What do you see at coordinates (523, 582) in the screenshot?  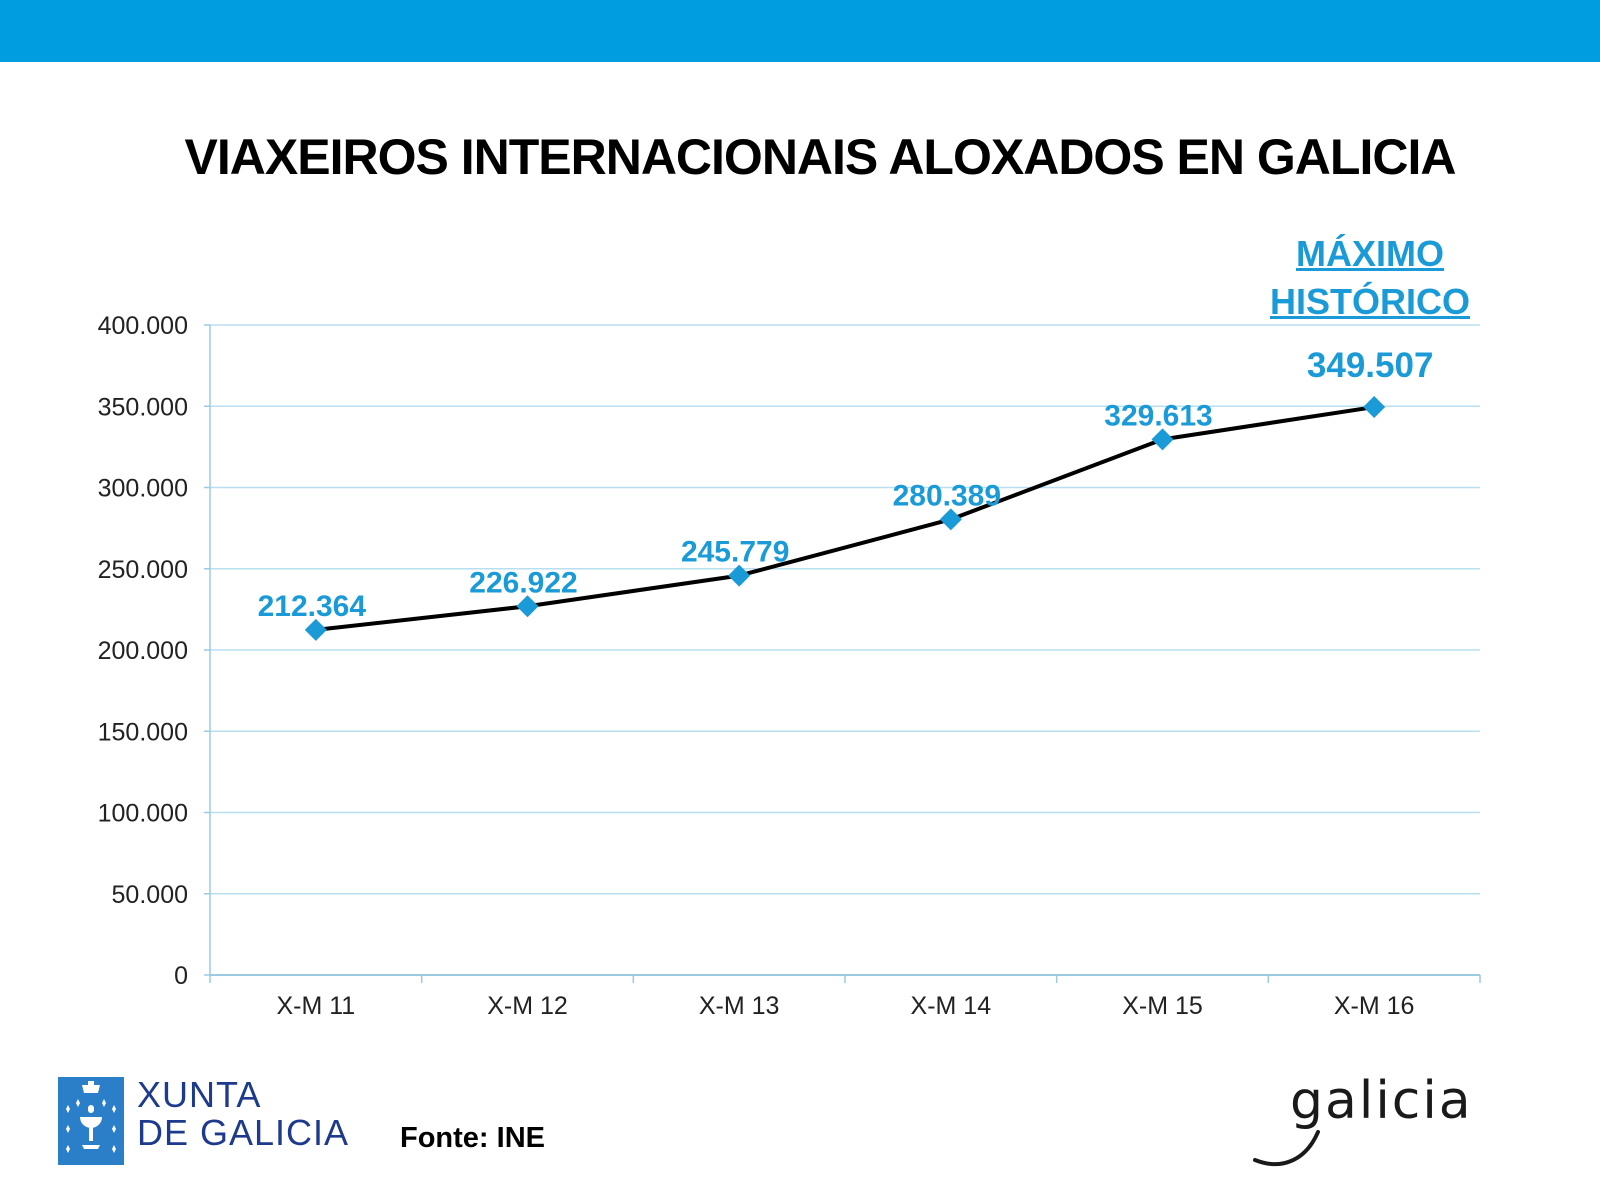 I see `data-label: 226.922` at bounding box center [523, 582].